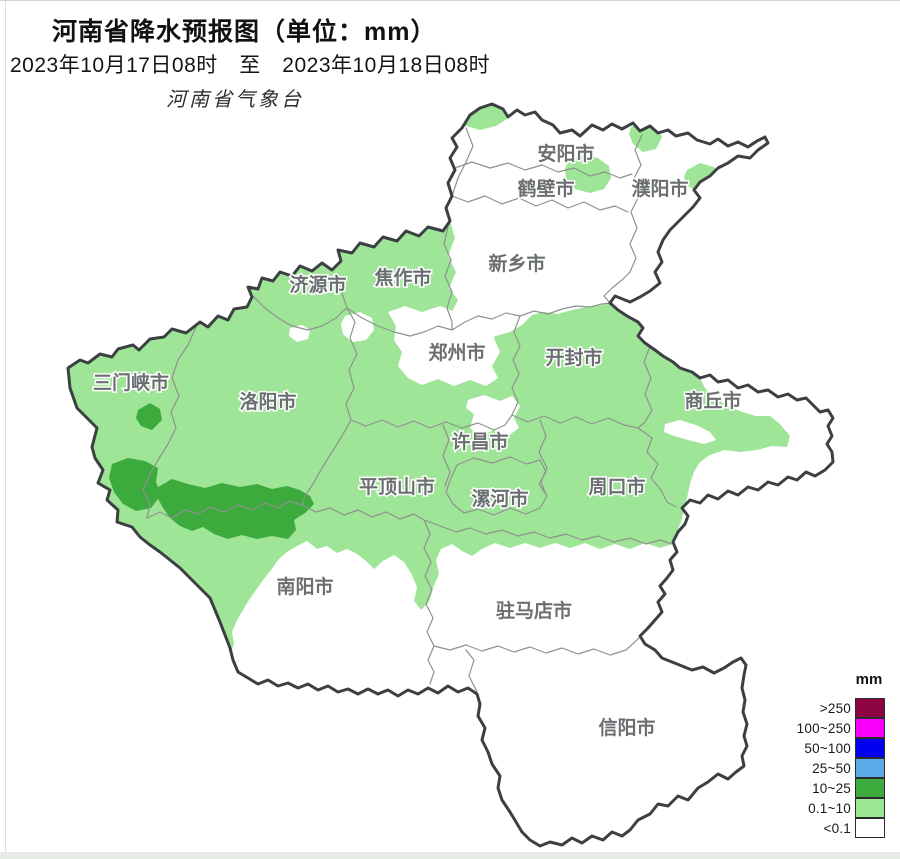 The image size is (900, 859). Describe the element at coordinates (235, 99) in the screenshot. I see `agency-name: 河南省气象台` at that location.